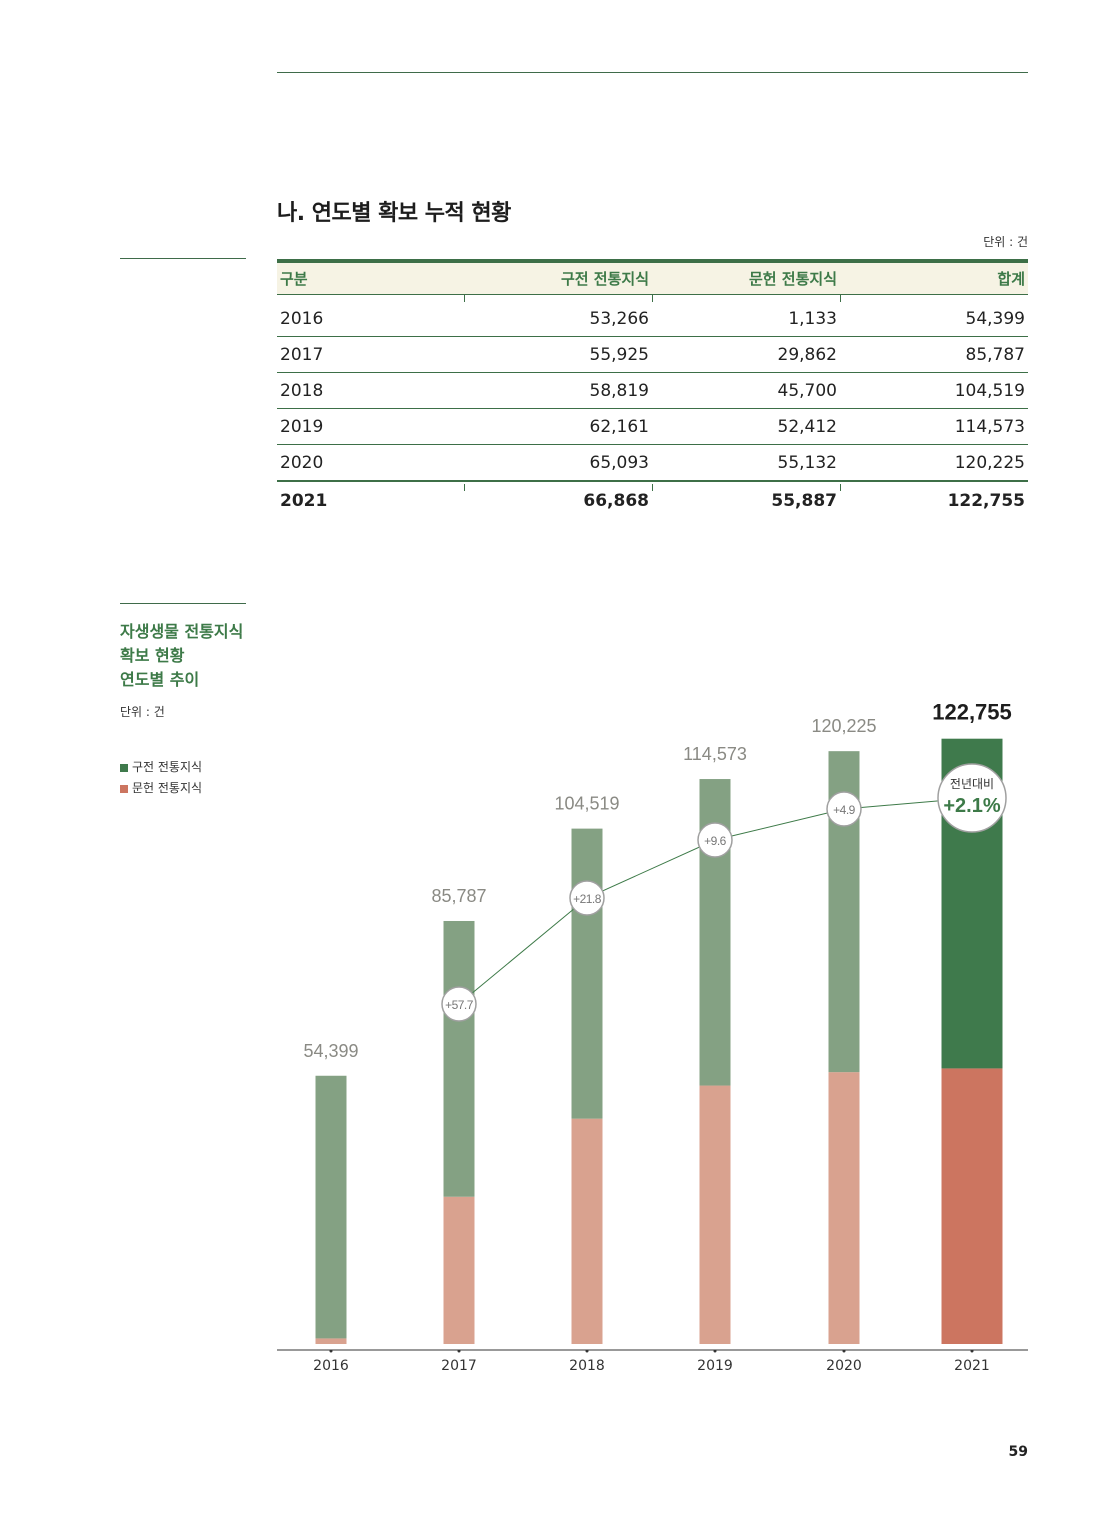 The height and width of the screenshot is (1522, 1100). I want to click on chart-unit-label: 단위 : 건, so click(142, 712).